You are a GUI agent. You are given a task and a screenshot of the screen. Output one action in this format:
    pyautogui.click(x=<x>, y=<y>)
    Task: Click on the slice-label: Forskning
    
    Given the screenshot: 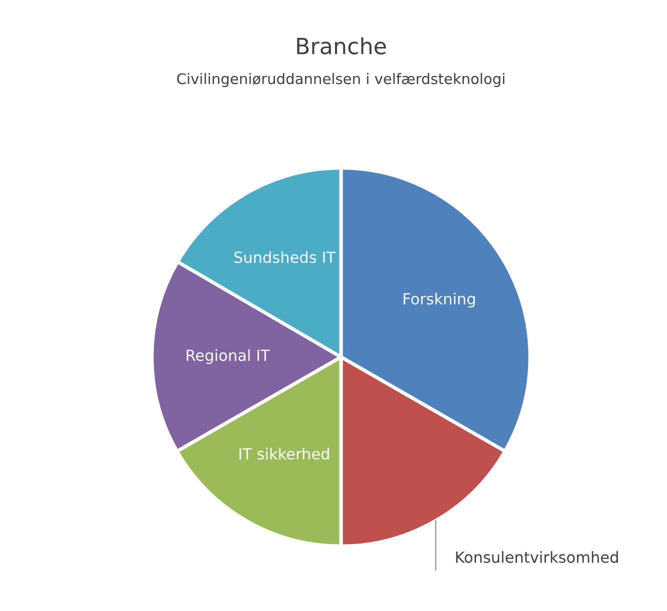 What is the action you would take?
    pyautogui.click(x=439, y=300)
    